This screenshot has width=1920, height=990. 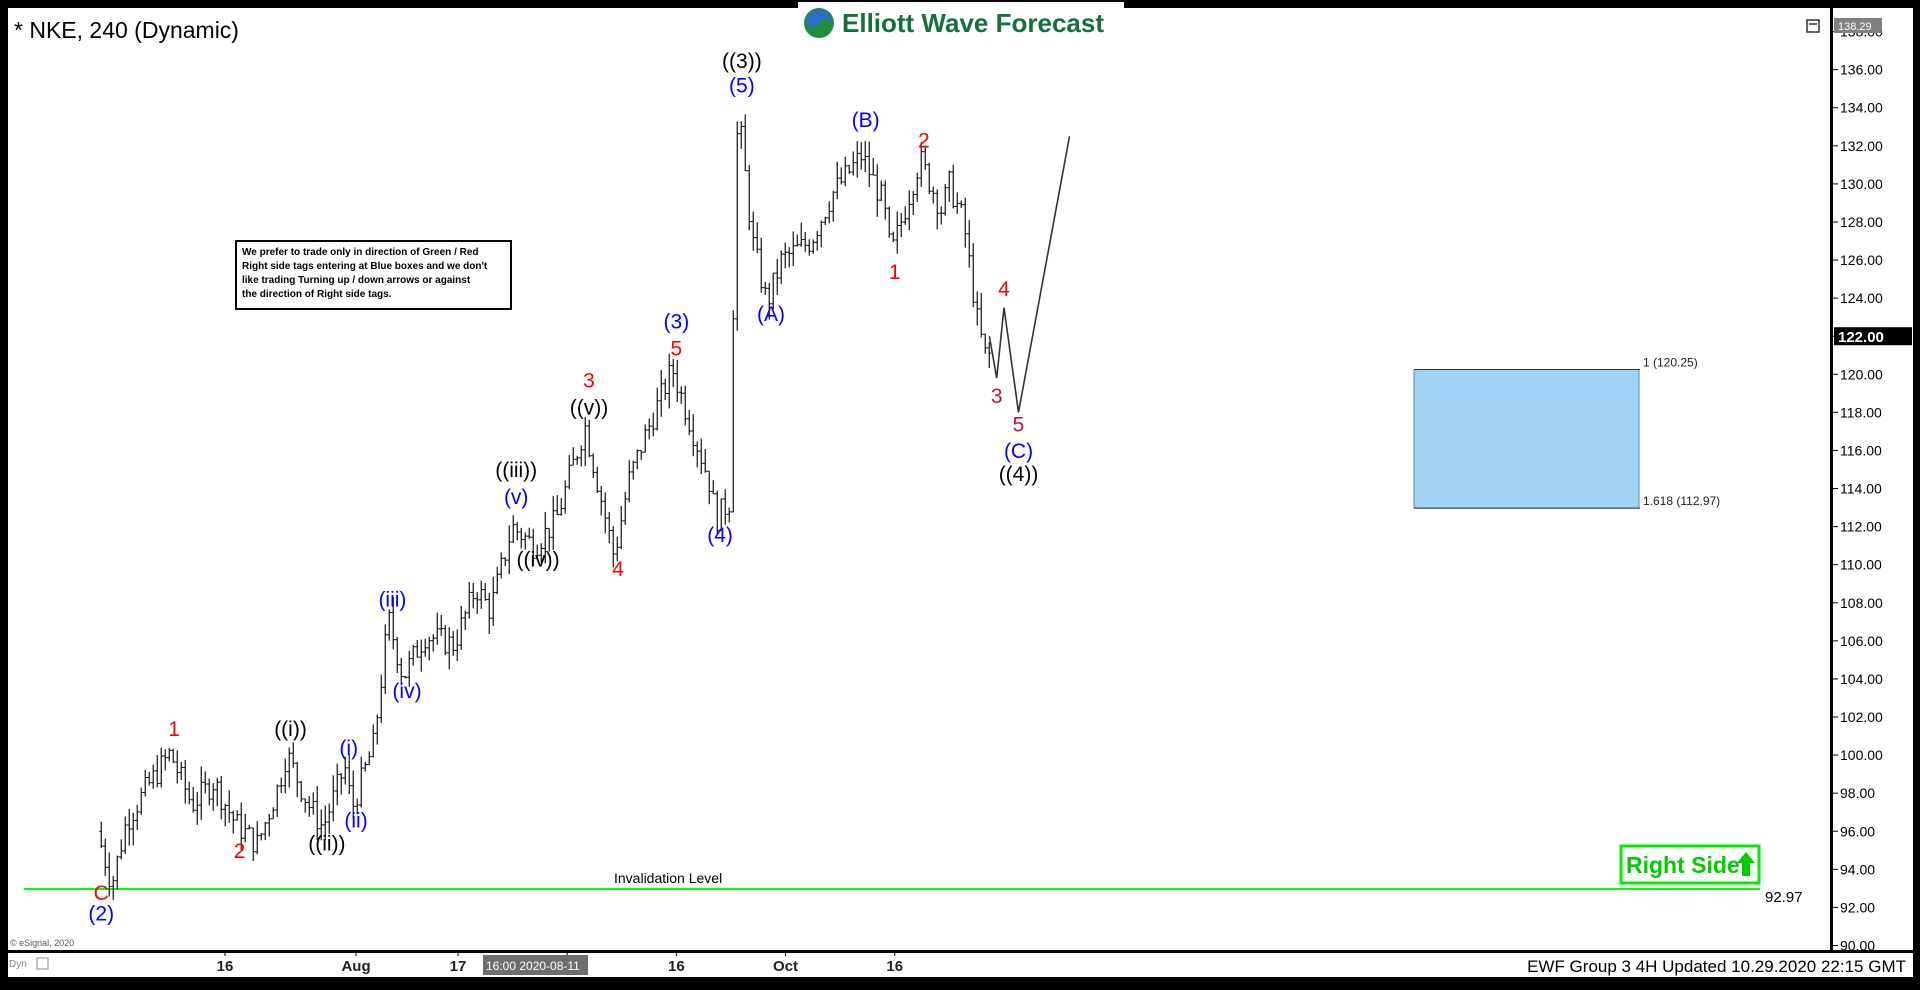 What do you see at coordinates (101, 914) in the screenshot?
I see `wave-label: (2)` at bounding box center [101, 914].